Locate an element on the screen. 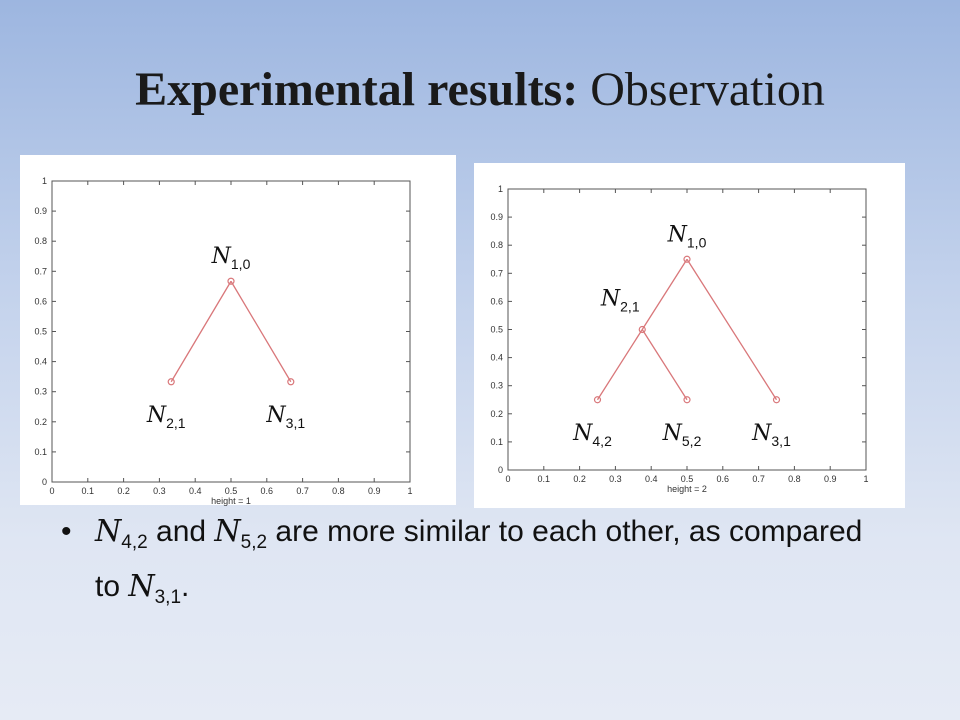  math-subscript: 5,2 is located at coordinates (254, 542).